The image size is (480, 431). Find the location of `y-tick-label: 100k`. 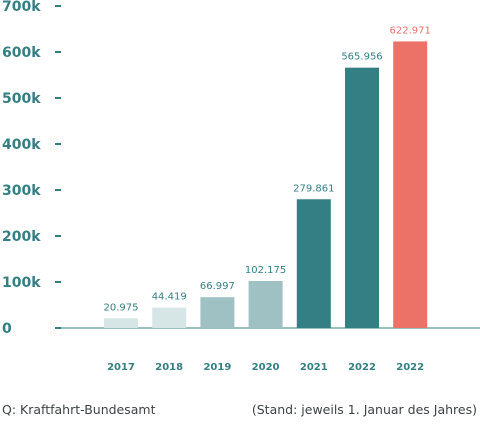

y-tick-label: 100k is located at coordinates (21, 283).